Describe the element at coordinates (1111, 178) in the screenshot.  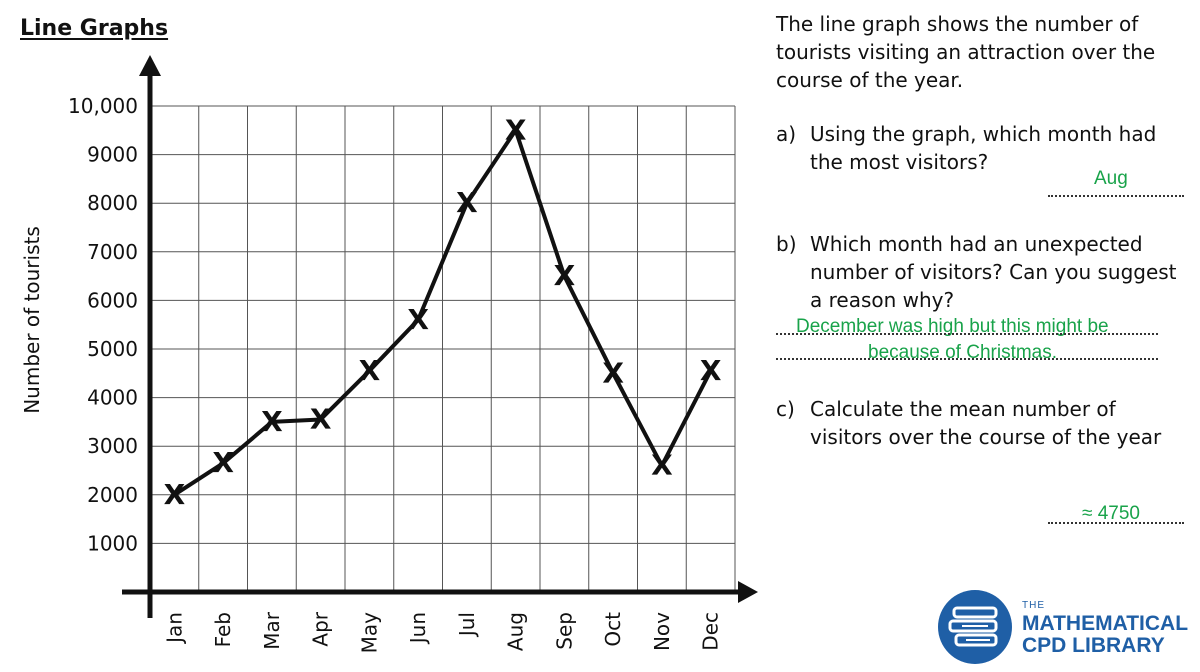
I see `answer-a: Aug` at that location.